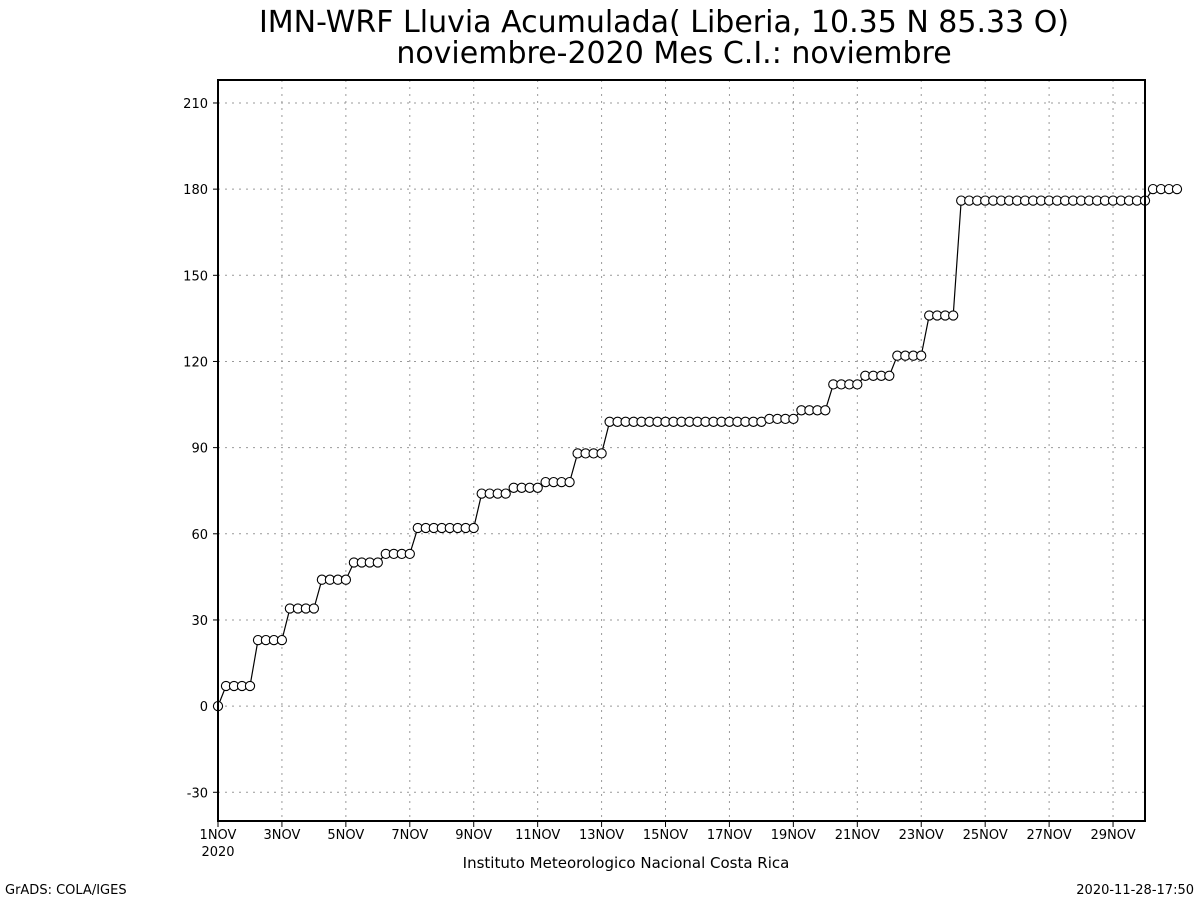 The image size is (1200, 900). Describe the element at coordinates (1112, 835) in the screenshot. I see `x-tick-label: 29NOV` at that location.